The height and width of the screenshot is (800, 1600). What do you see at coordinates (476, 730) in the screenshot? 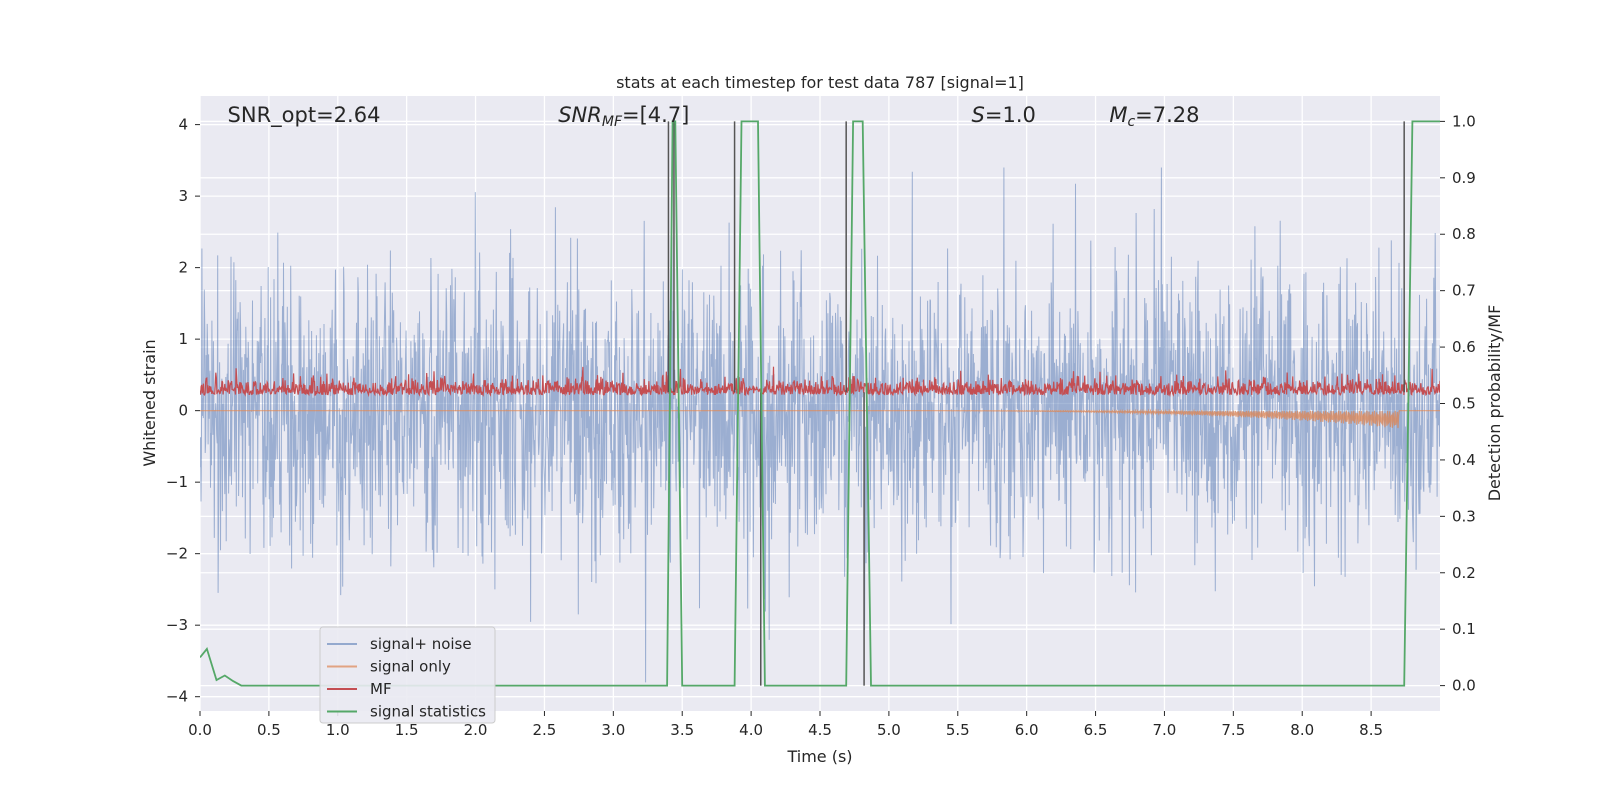
I see `x-tick-label: 2.0` at bounding box center [476, 730].